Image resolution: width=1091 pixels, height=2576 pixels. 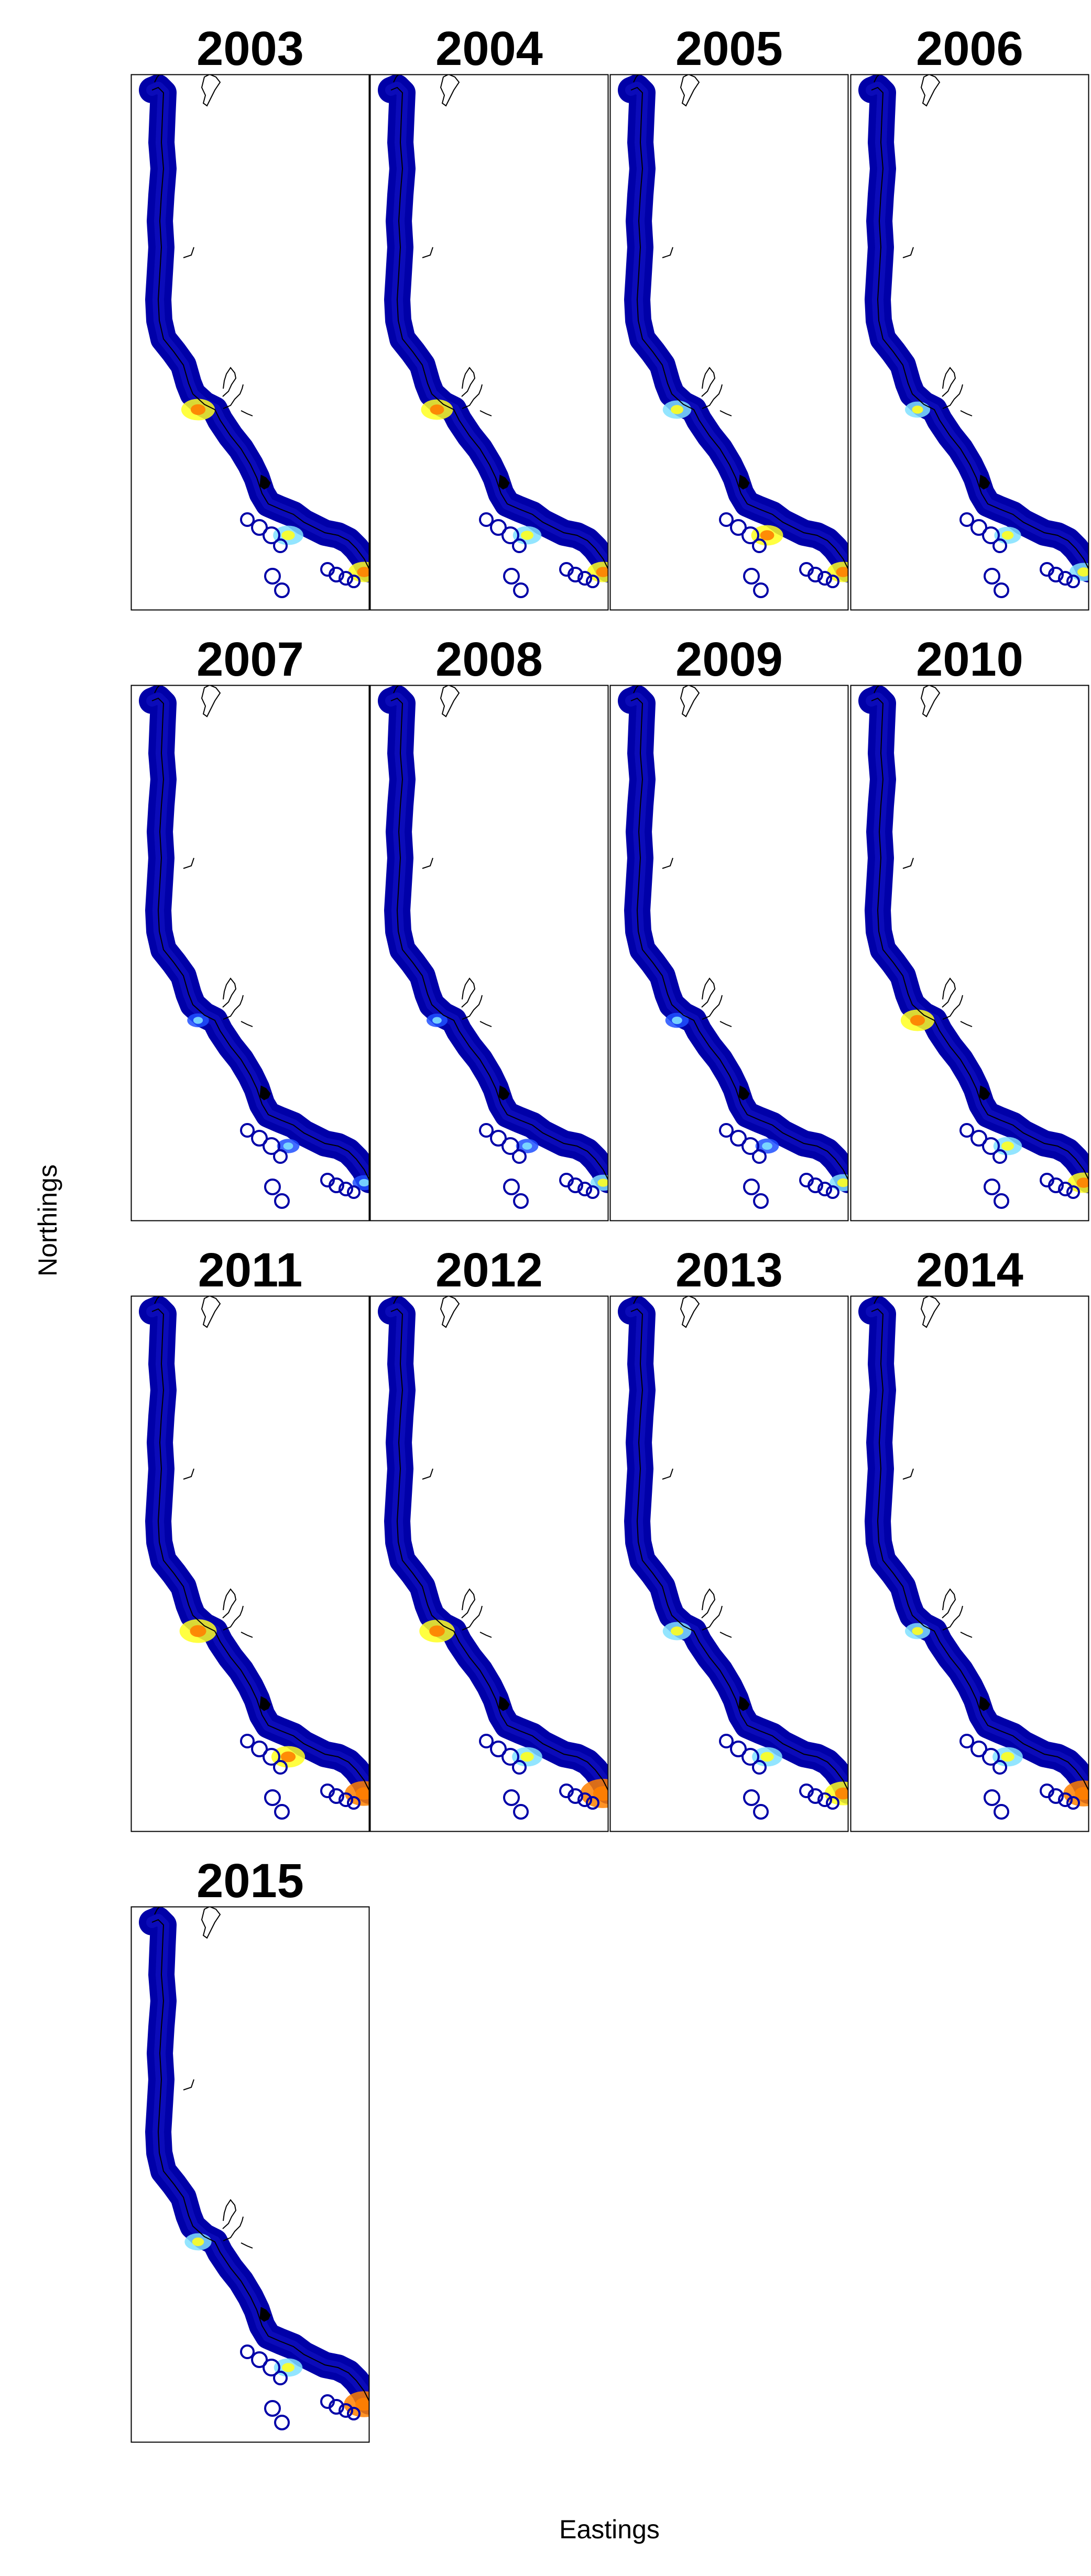 I want to click on y-axis-label: Northings, so click(x=47, y=1220).